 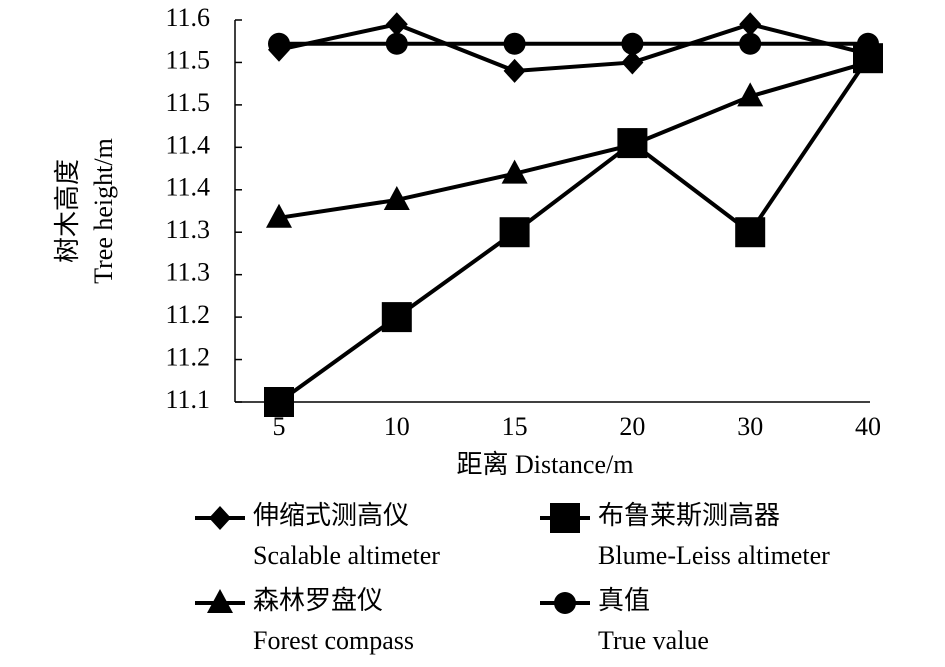 I want to click on legend-label: True value, so click(x=653, y=640).